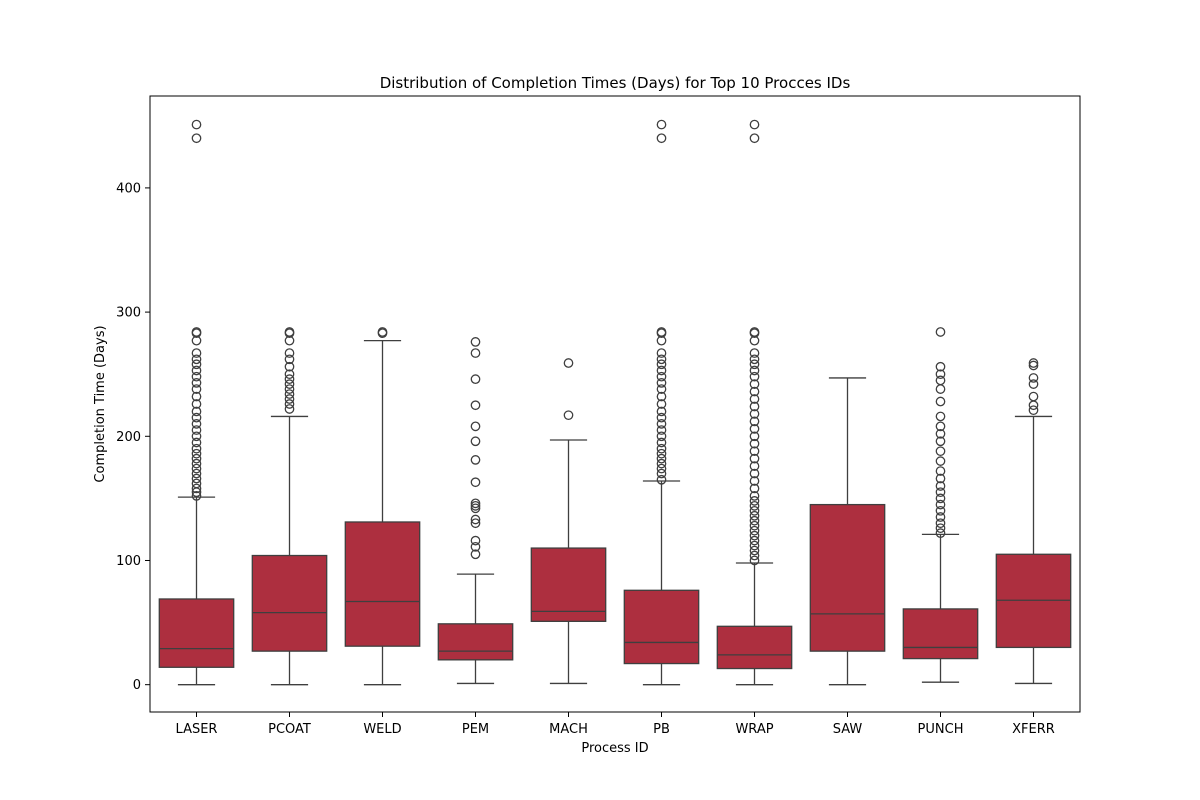 This screenshot has height=800, width=1200. What do you see at coordinates (475, 729) in the screenshot?
I see `x-tick-label: PEM` at bounding box center [475, 729].